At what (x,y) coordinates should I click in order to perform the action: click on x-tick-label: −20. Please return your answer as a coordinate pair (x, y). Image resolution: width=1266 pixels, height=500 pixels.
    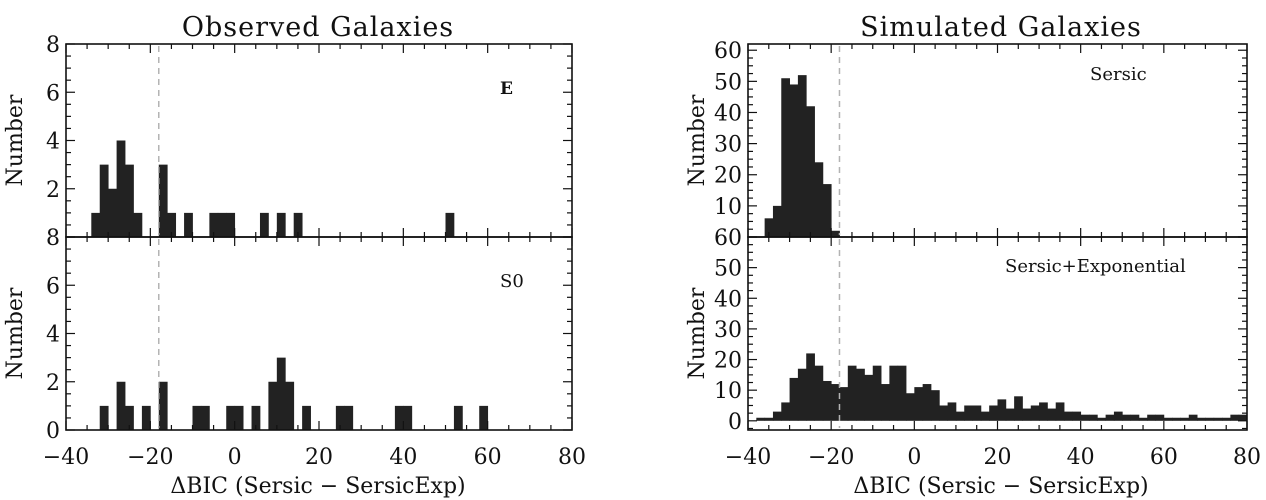
    Looking at the image, I should click on (831, 457).